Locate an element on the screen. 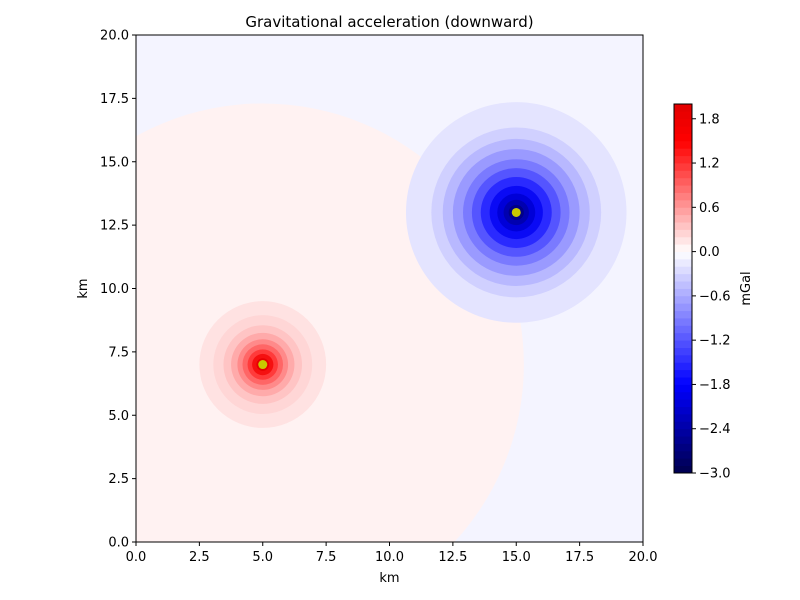  y-axis-ticks: 0.0 2.5 5.0 7.5 10.0 12.5 15.0 17.5 20.0 is located at coordinates (118, 290).